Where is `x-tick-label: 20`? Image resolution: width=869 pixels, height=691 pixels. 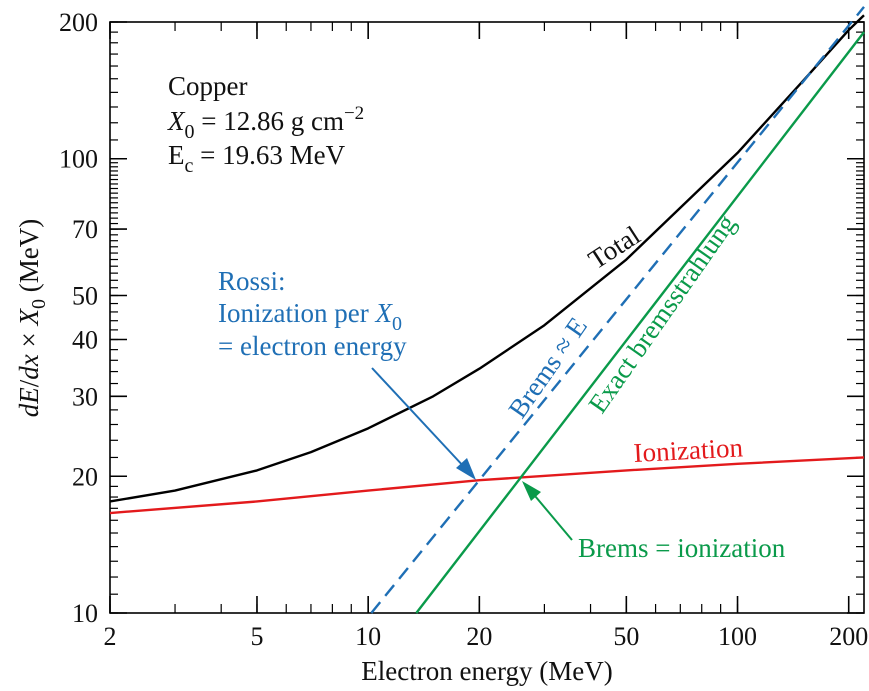 x-tick-label: 20 is located at coordinates (479, 636).